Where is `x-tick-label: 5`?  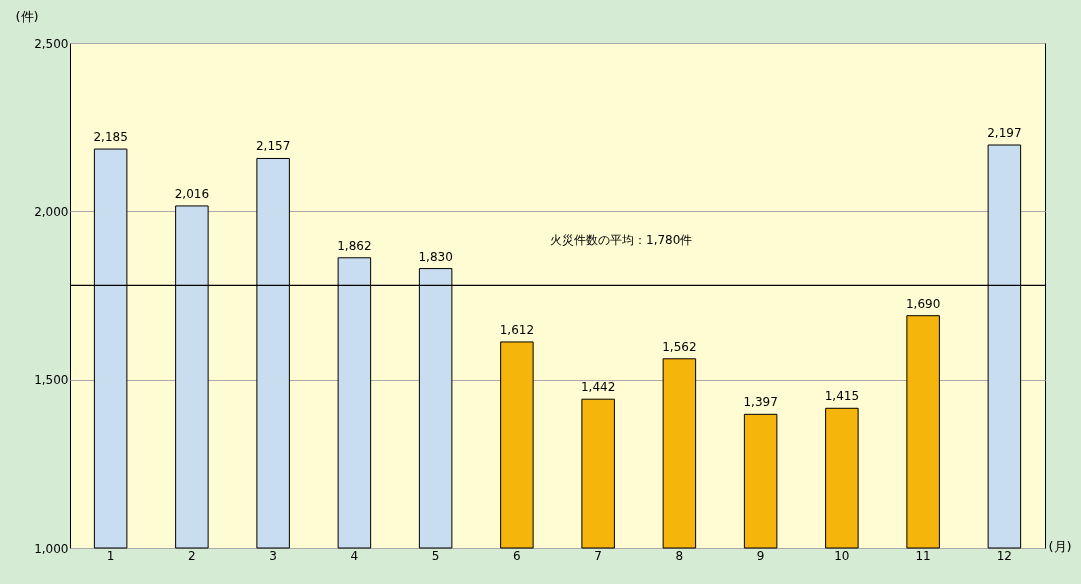
x-tick-label: 5 is located at coordinates (435, 555).